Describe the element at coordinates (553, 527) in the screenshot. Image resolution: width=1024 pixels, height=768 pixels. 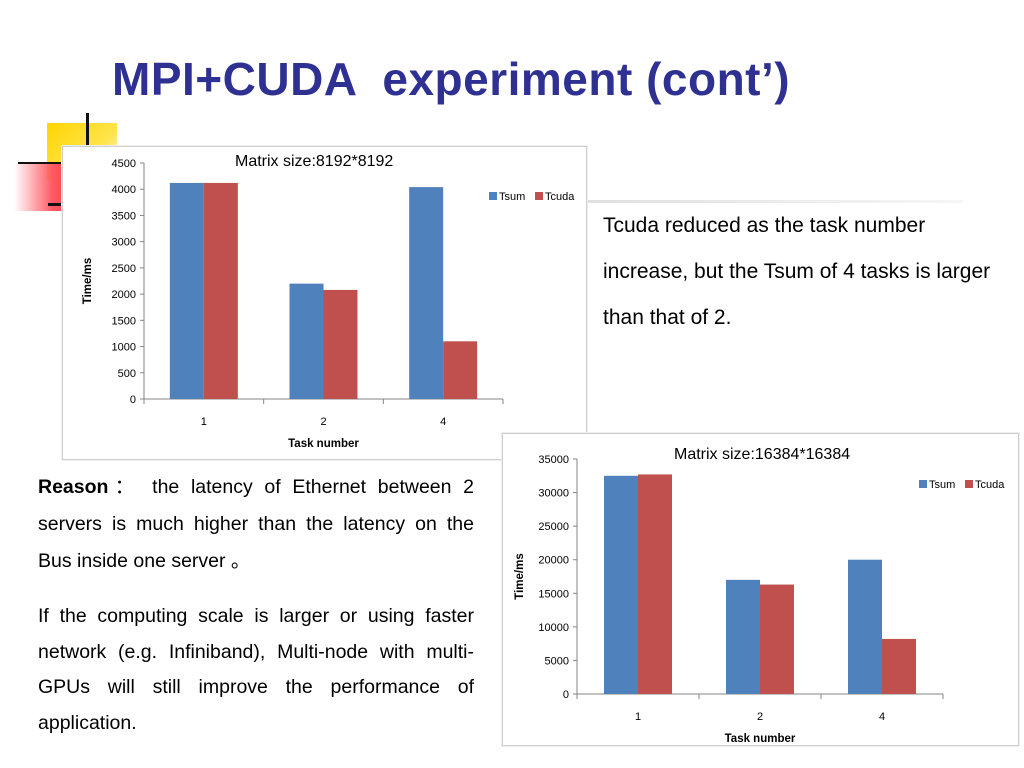
I see `y-tick-label: 25000` at that location.